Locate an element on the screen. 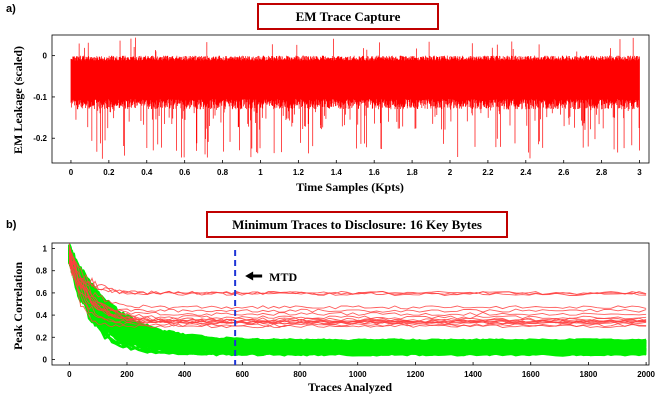 This screenshot has height=397, width=662. mtd-annotation: MTD is located at coordinates (283, 277).